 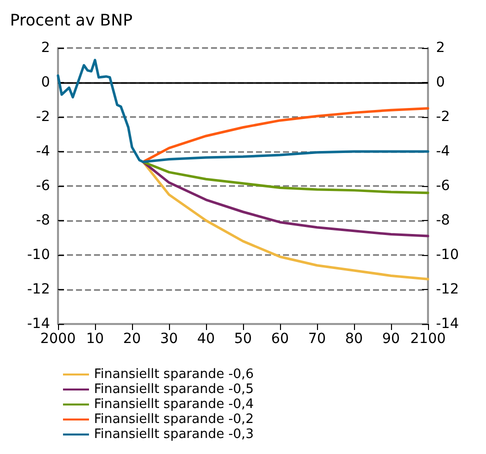 What do you see at coordinates (443, 186) in the screenshot?
I see `y2-tick-label: -6` at bounding box center [443, 186].